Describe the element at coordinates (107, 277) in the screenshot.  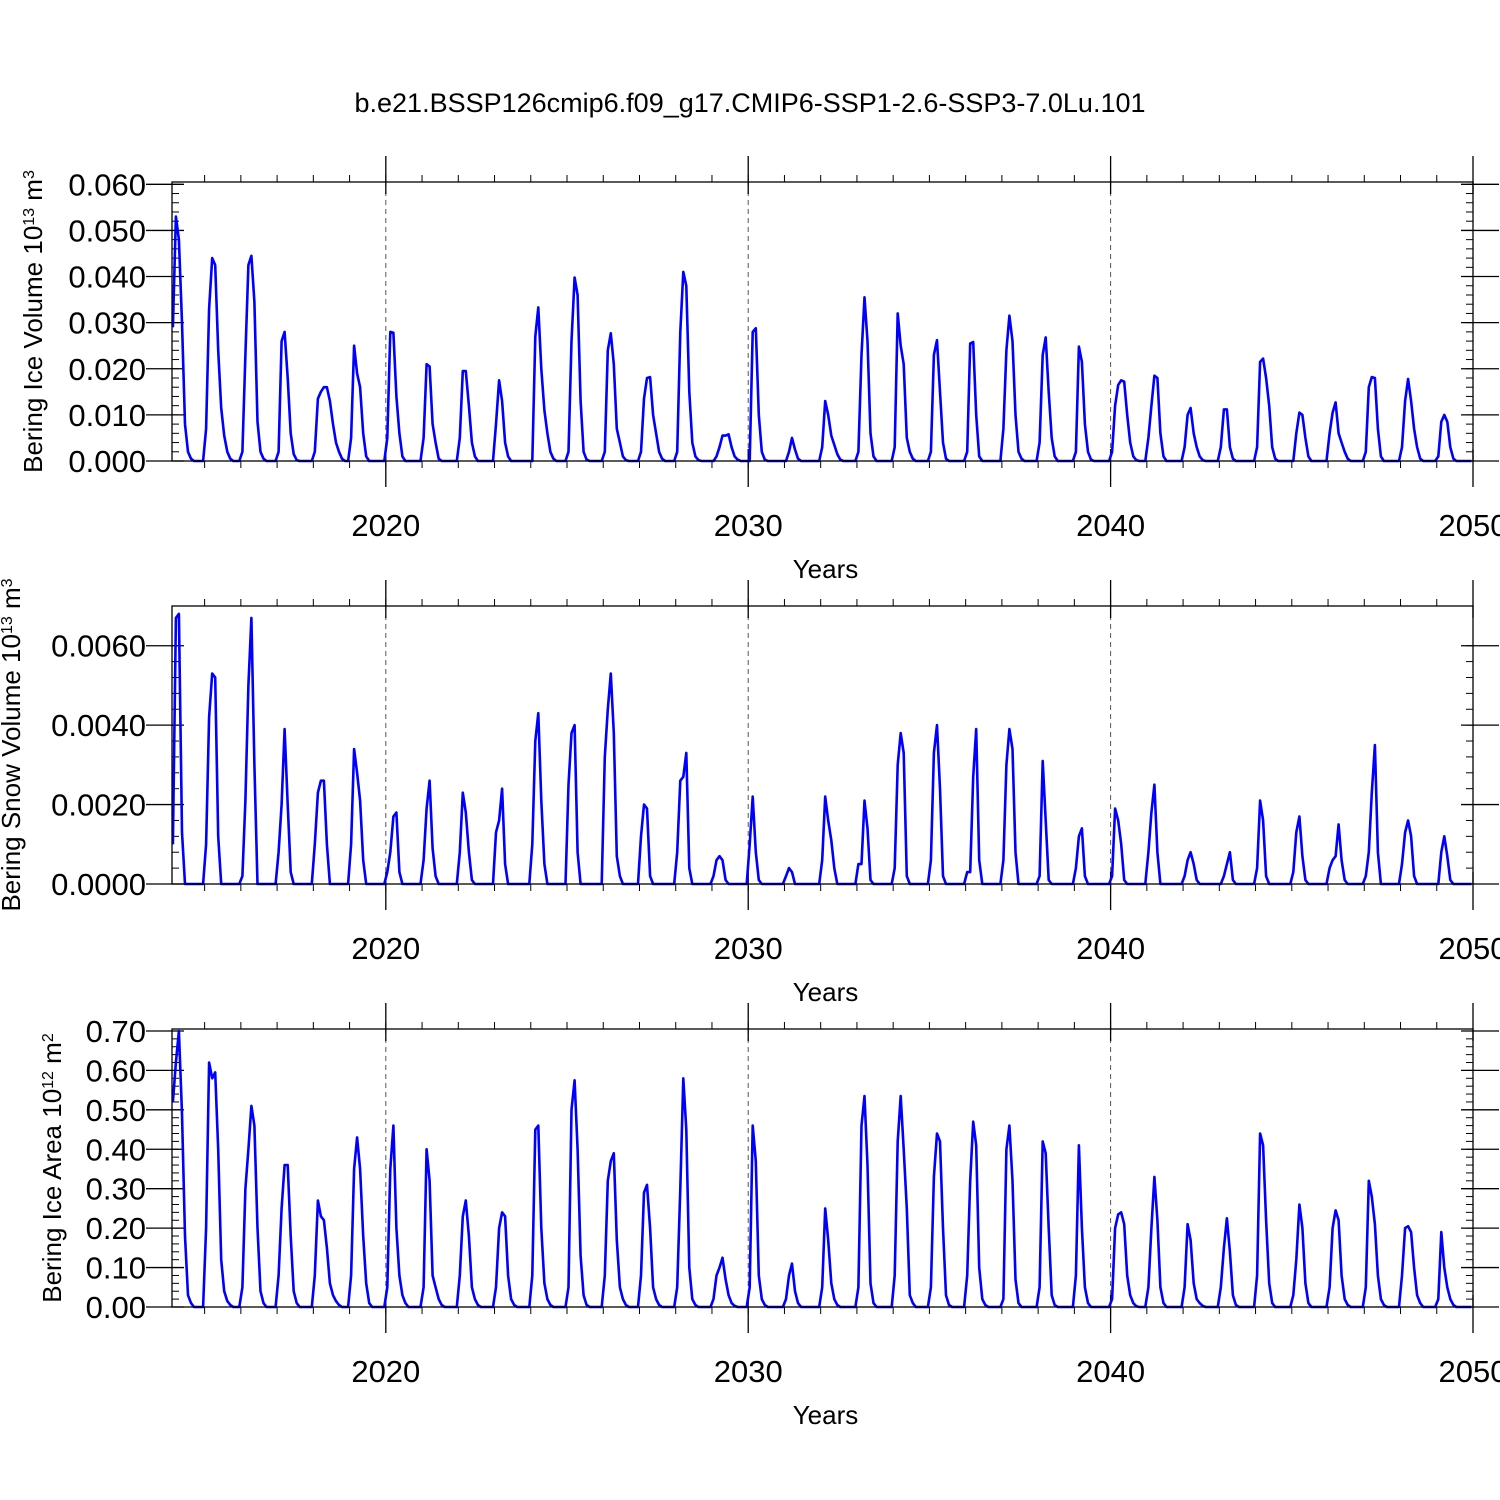
I see `y-tick-label: 0.040` at that location.